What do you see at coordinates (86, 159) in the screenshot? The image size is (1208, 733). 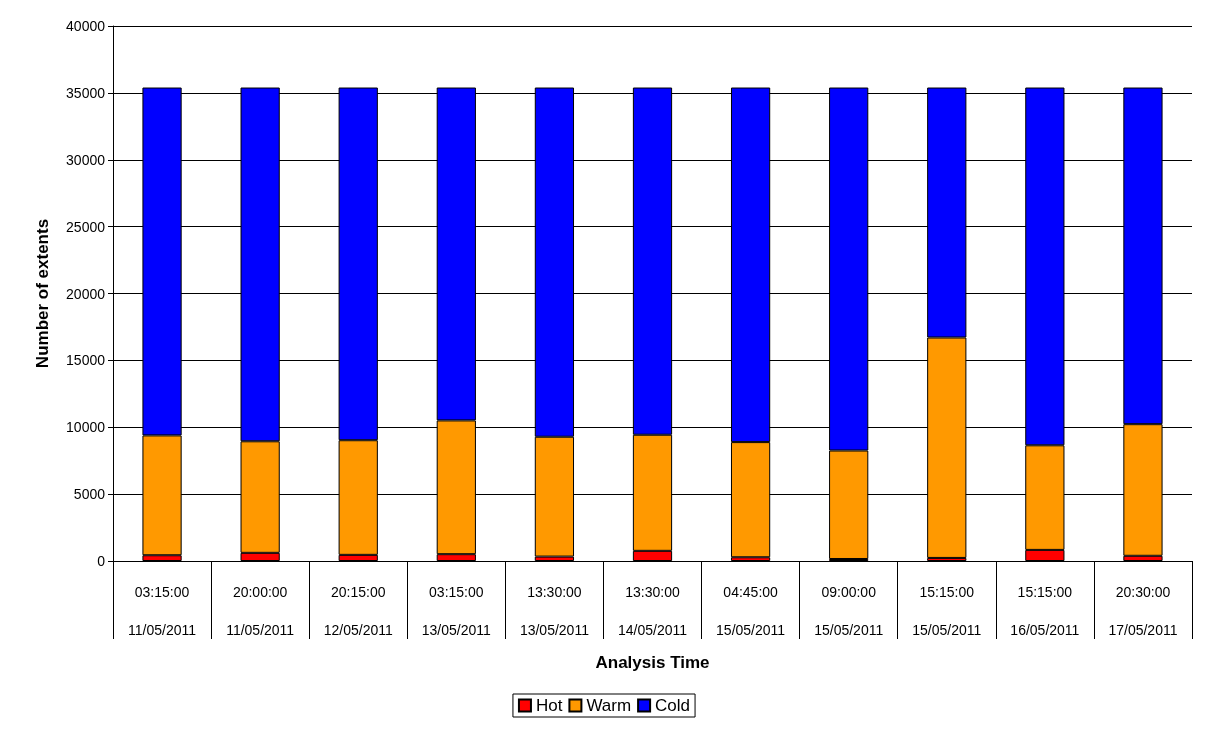 I see `y-tick-label: 30000` at bounding box center [86, 159].